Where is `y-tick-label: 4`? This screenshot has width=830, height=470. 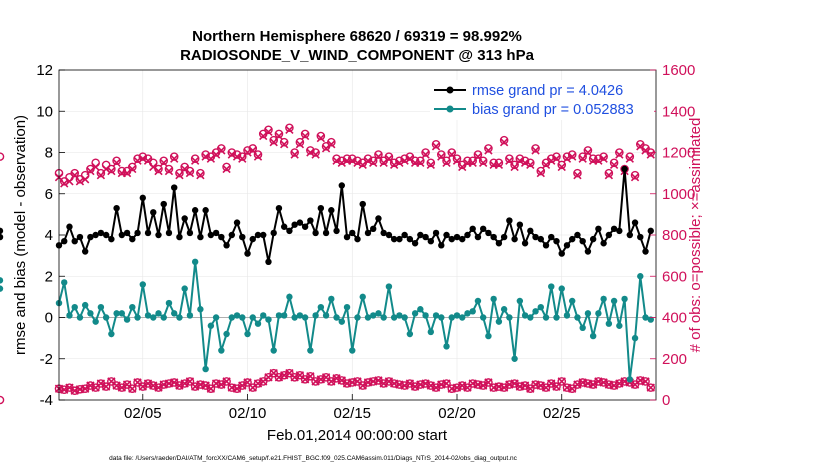
y-tick-label: 4 is located at coordinates (49, 235).